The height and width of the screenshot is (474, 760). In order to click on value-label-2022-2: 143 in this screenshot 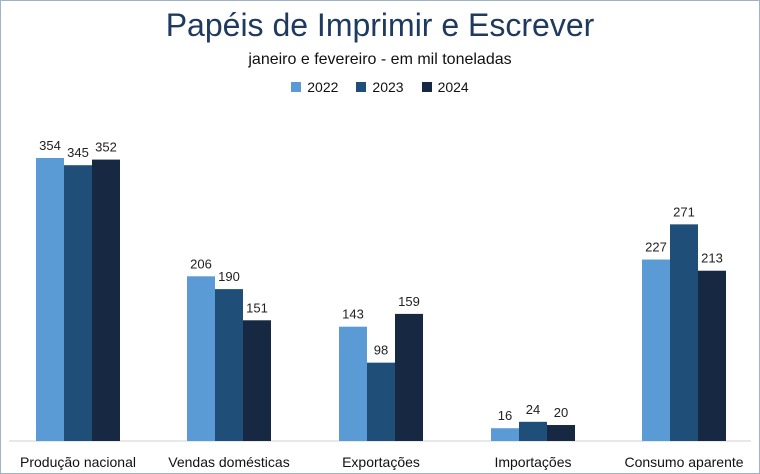, I will do `click(353, 314)`.